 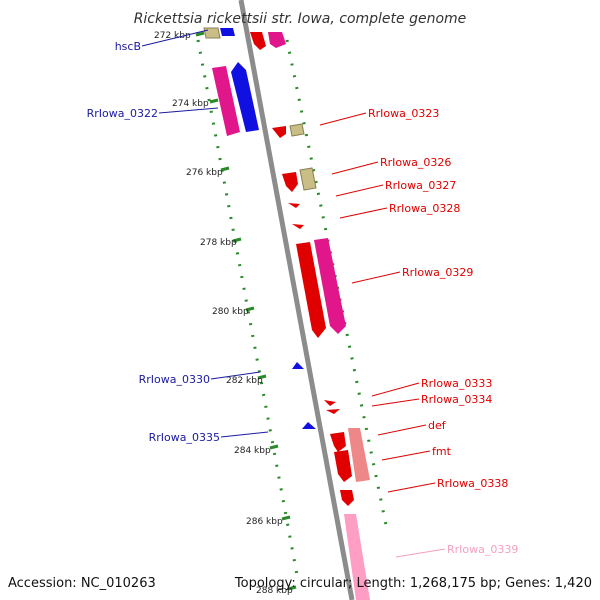 I want to click on feature-label: hscB, so click(x=128, y=46).